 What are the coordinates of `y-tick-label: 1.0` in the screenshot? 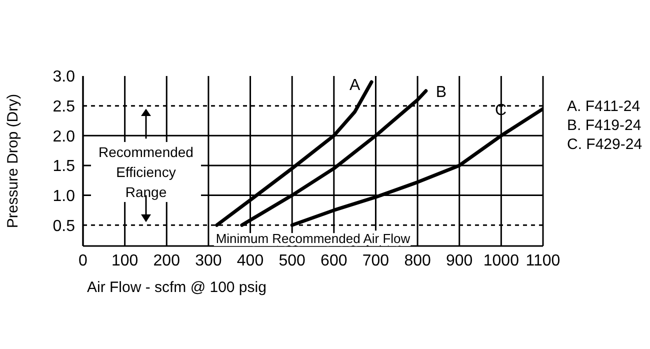 It's located at (64, 196).